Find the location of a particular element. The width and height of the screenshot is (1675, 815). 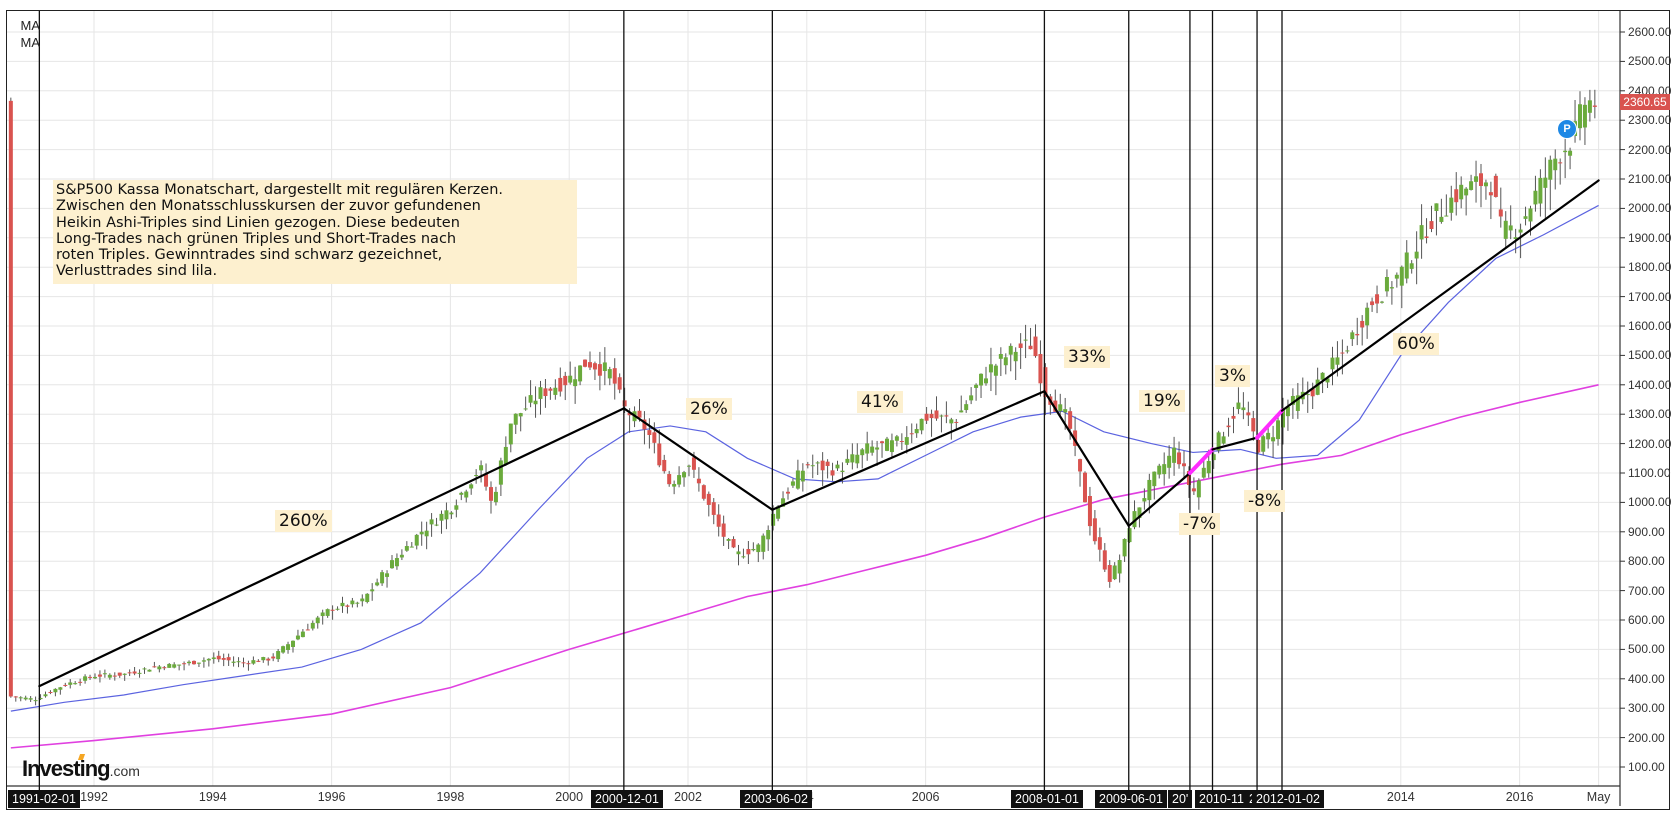

y-tick-label: 400.00 is located at coordinates (1646, 678).